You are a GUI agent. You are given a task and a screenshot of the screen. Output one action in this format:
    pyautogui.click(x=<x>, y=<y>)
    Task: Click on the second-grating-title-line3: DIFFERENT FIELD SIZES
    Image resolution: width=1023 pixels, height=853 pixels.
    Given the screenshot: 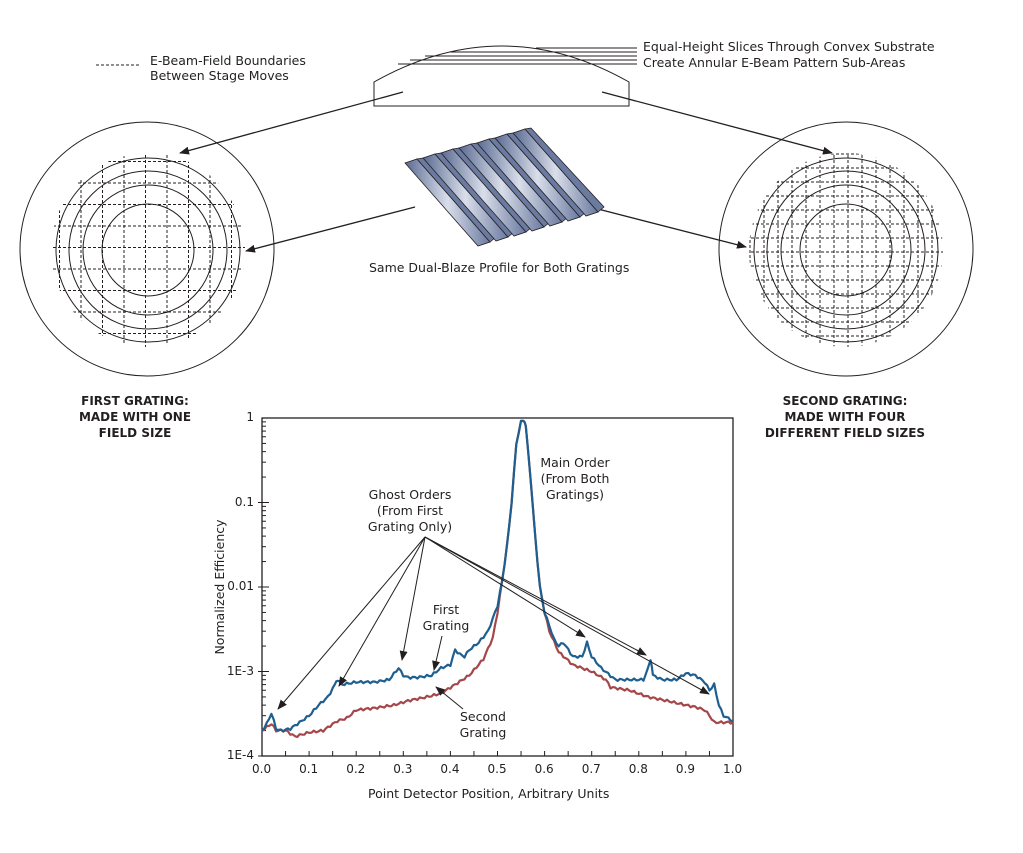 What is the action you would take?
    pyautogui.click(x=845, y=433)
    